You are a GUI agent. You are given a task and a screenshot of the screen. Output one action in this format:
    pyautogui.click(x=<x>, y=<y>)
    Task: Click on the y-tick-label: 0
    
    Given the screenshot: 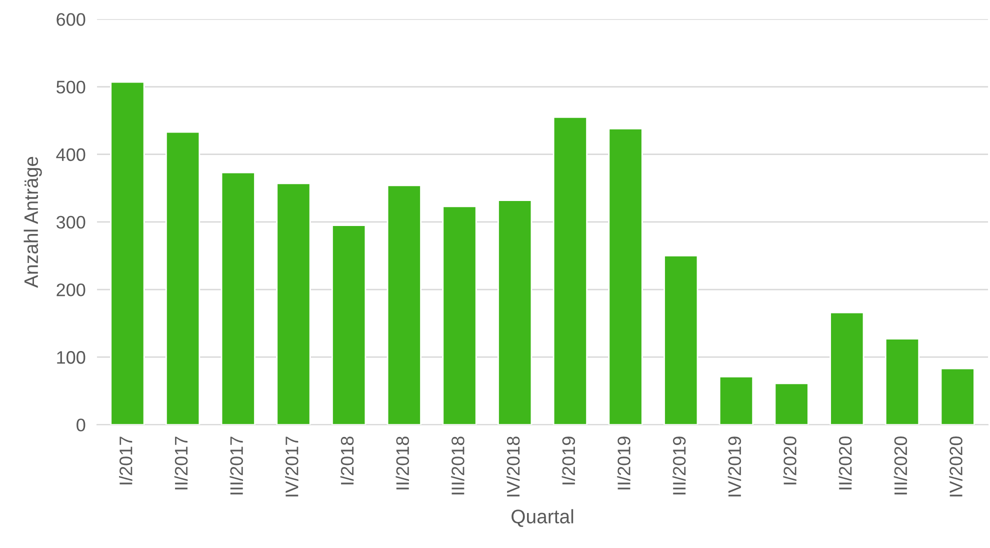 What is the action you would take?
    pyautogui.click(x=81, y=425)
    